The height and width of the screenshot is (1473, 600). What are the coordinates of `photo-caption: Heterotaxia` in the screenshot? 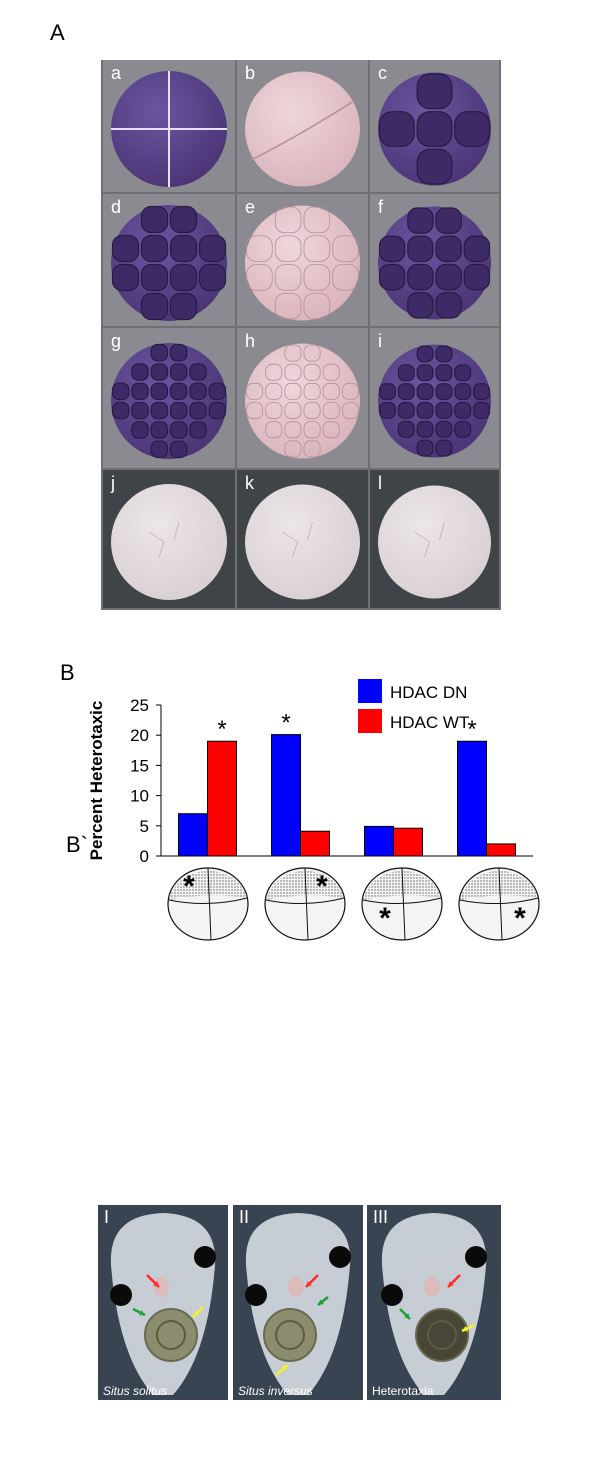 It's located at (403, 1391).